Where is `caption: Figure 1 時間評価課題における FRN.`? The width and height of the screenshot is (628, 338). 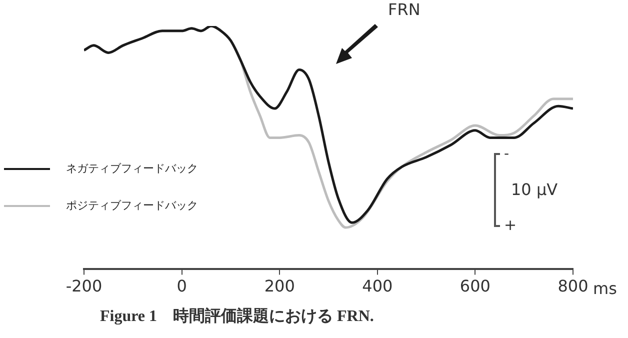 caption: Figure 1 時間評価課題における FRN. is located at coordinates (237, 316).